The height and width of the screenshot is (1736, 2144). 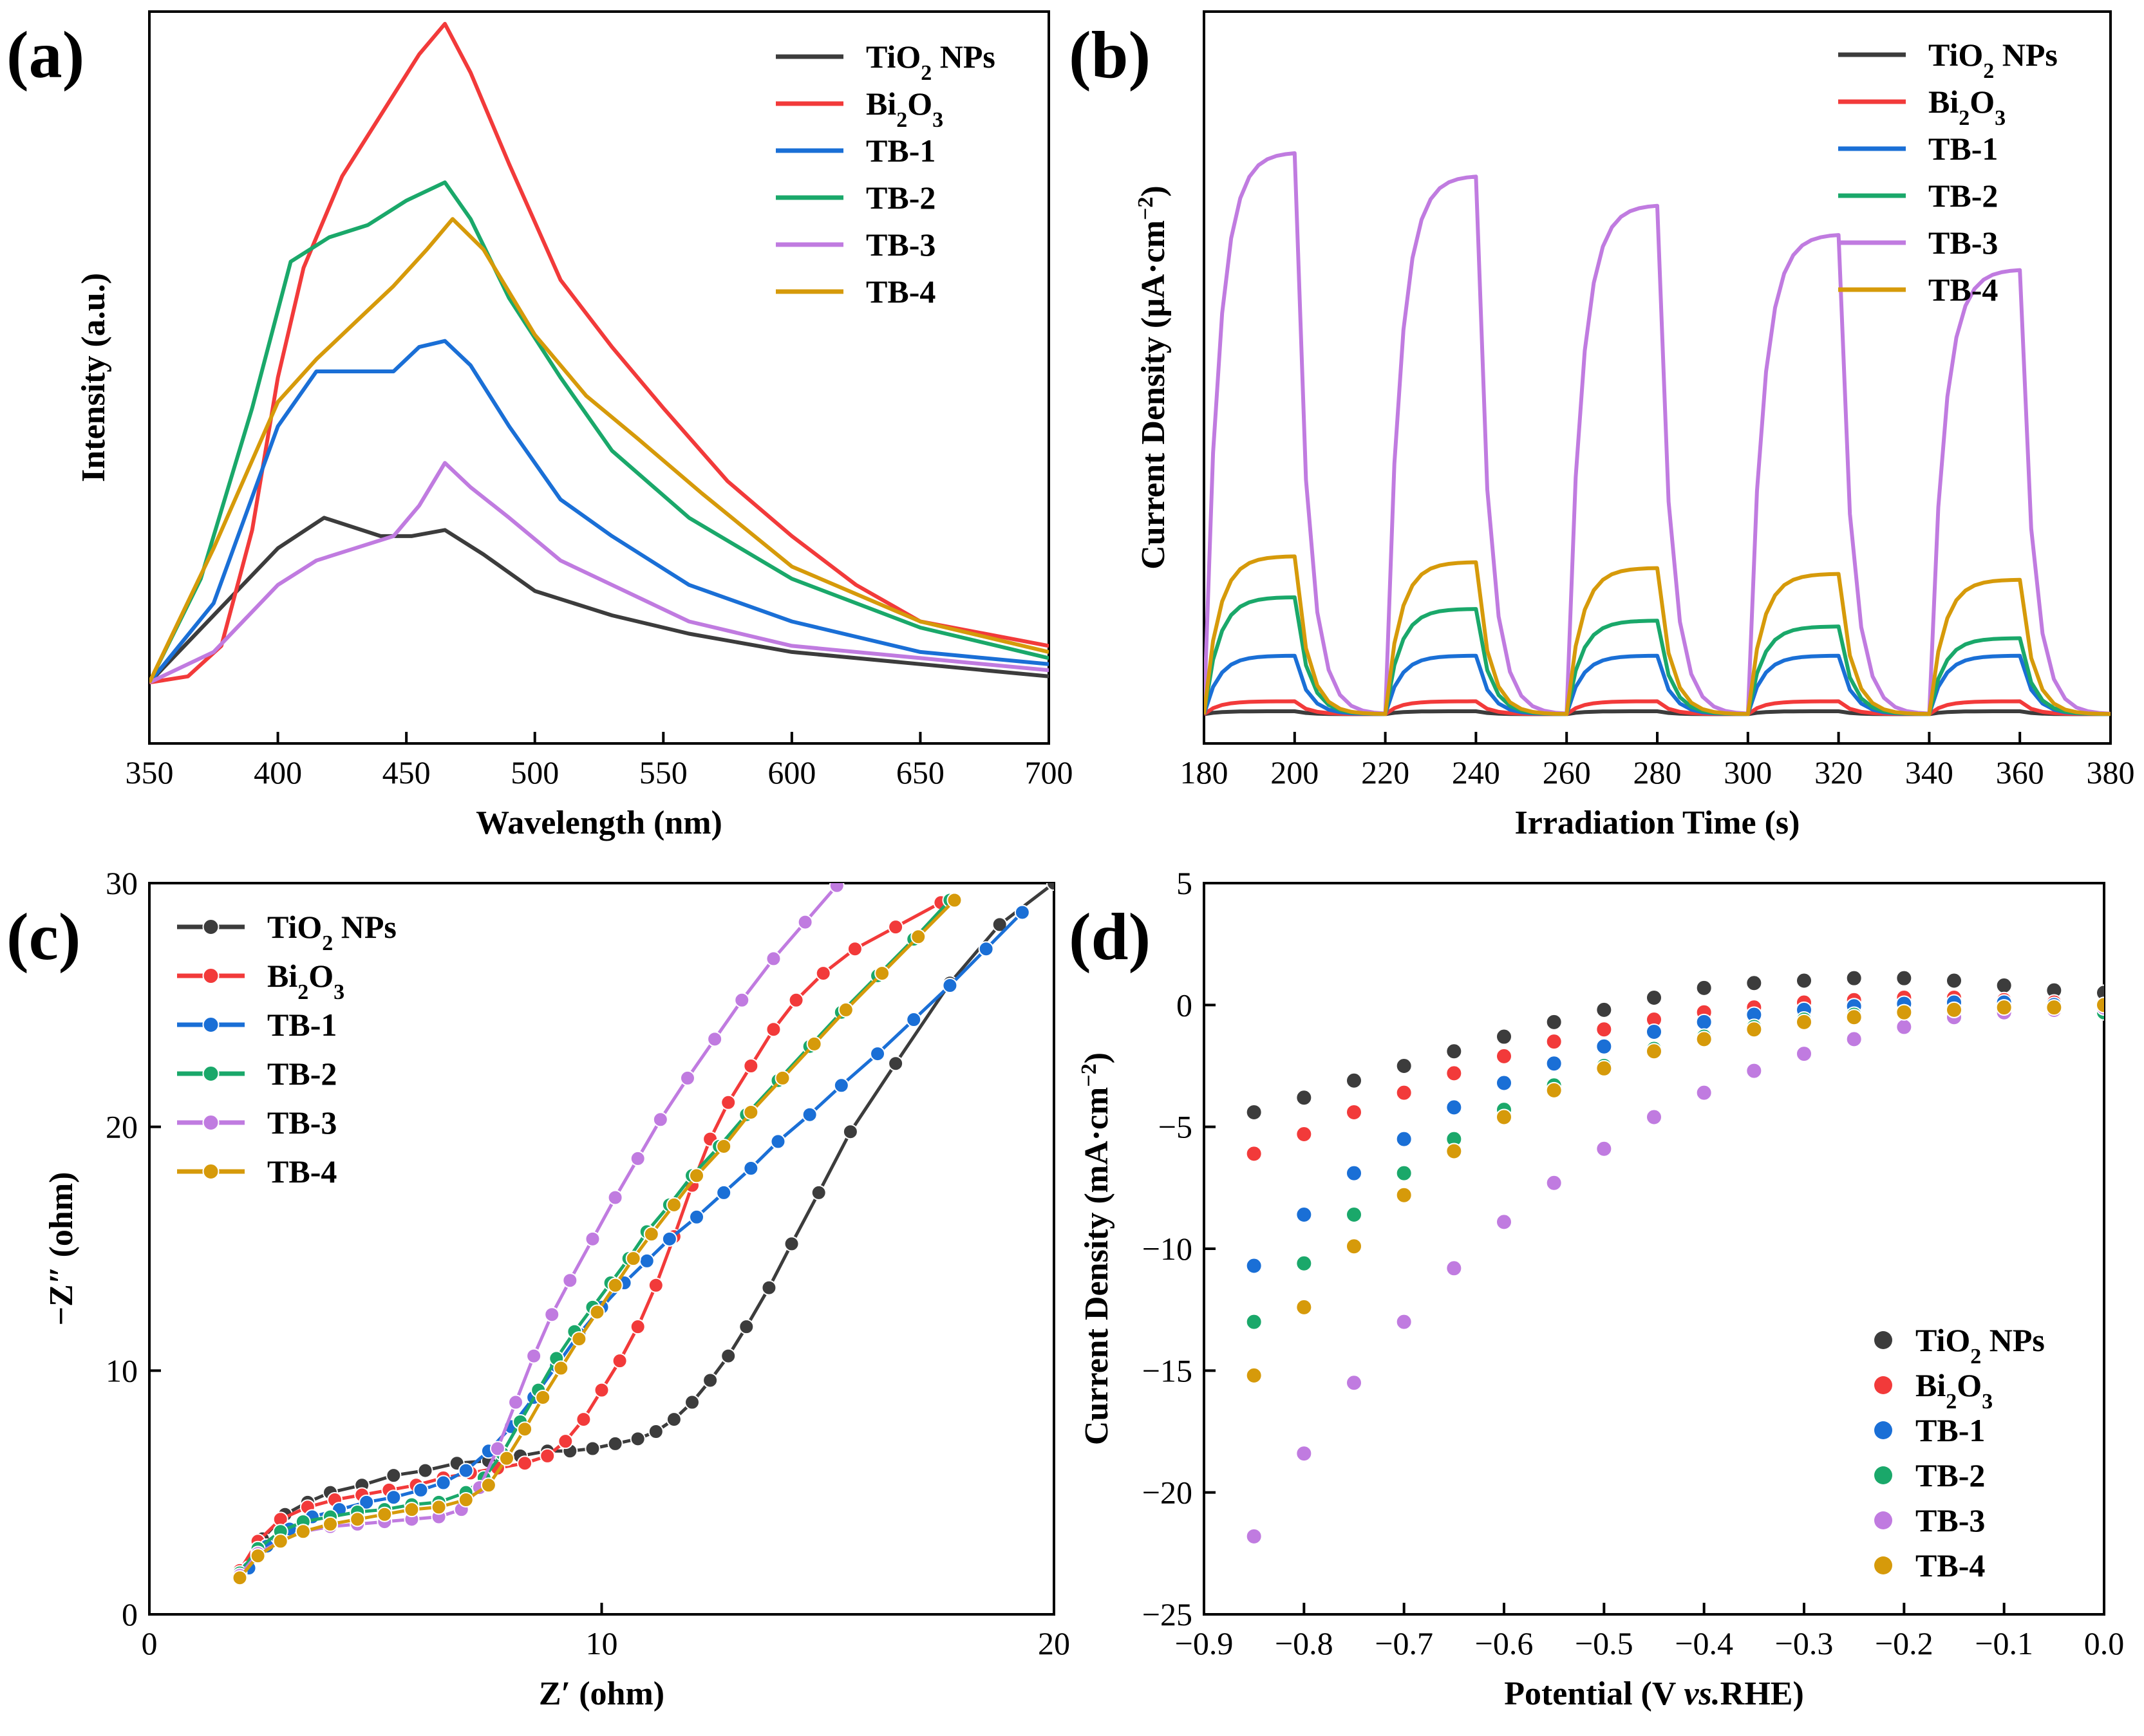 I want to click on x-tick-label: −0.9, so click(x=1204, y=1643).